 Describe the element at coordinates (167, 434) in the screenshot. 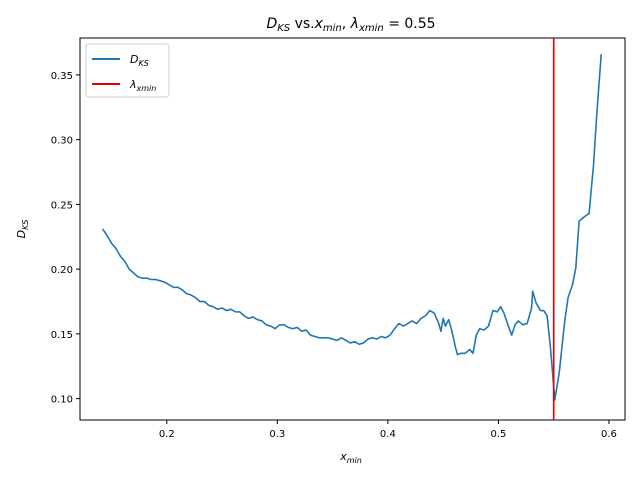

I see `x-tick-label: 0.2` at that location.